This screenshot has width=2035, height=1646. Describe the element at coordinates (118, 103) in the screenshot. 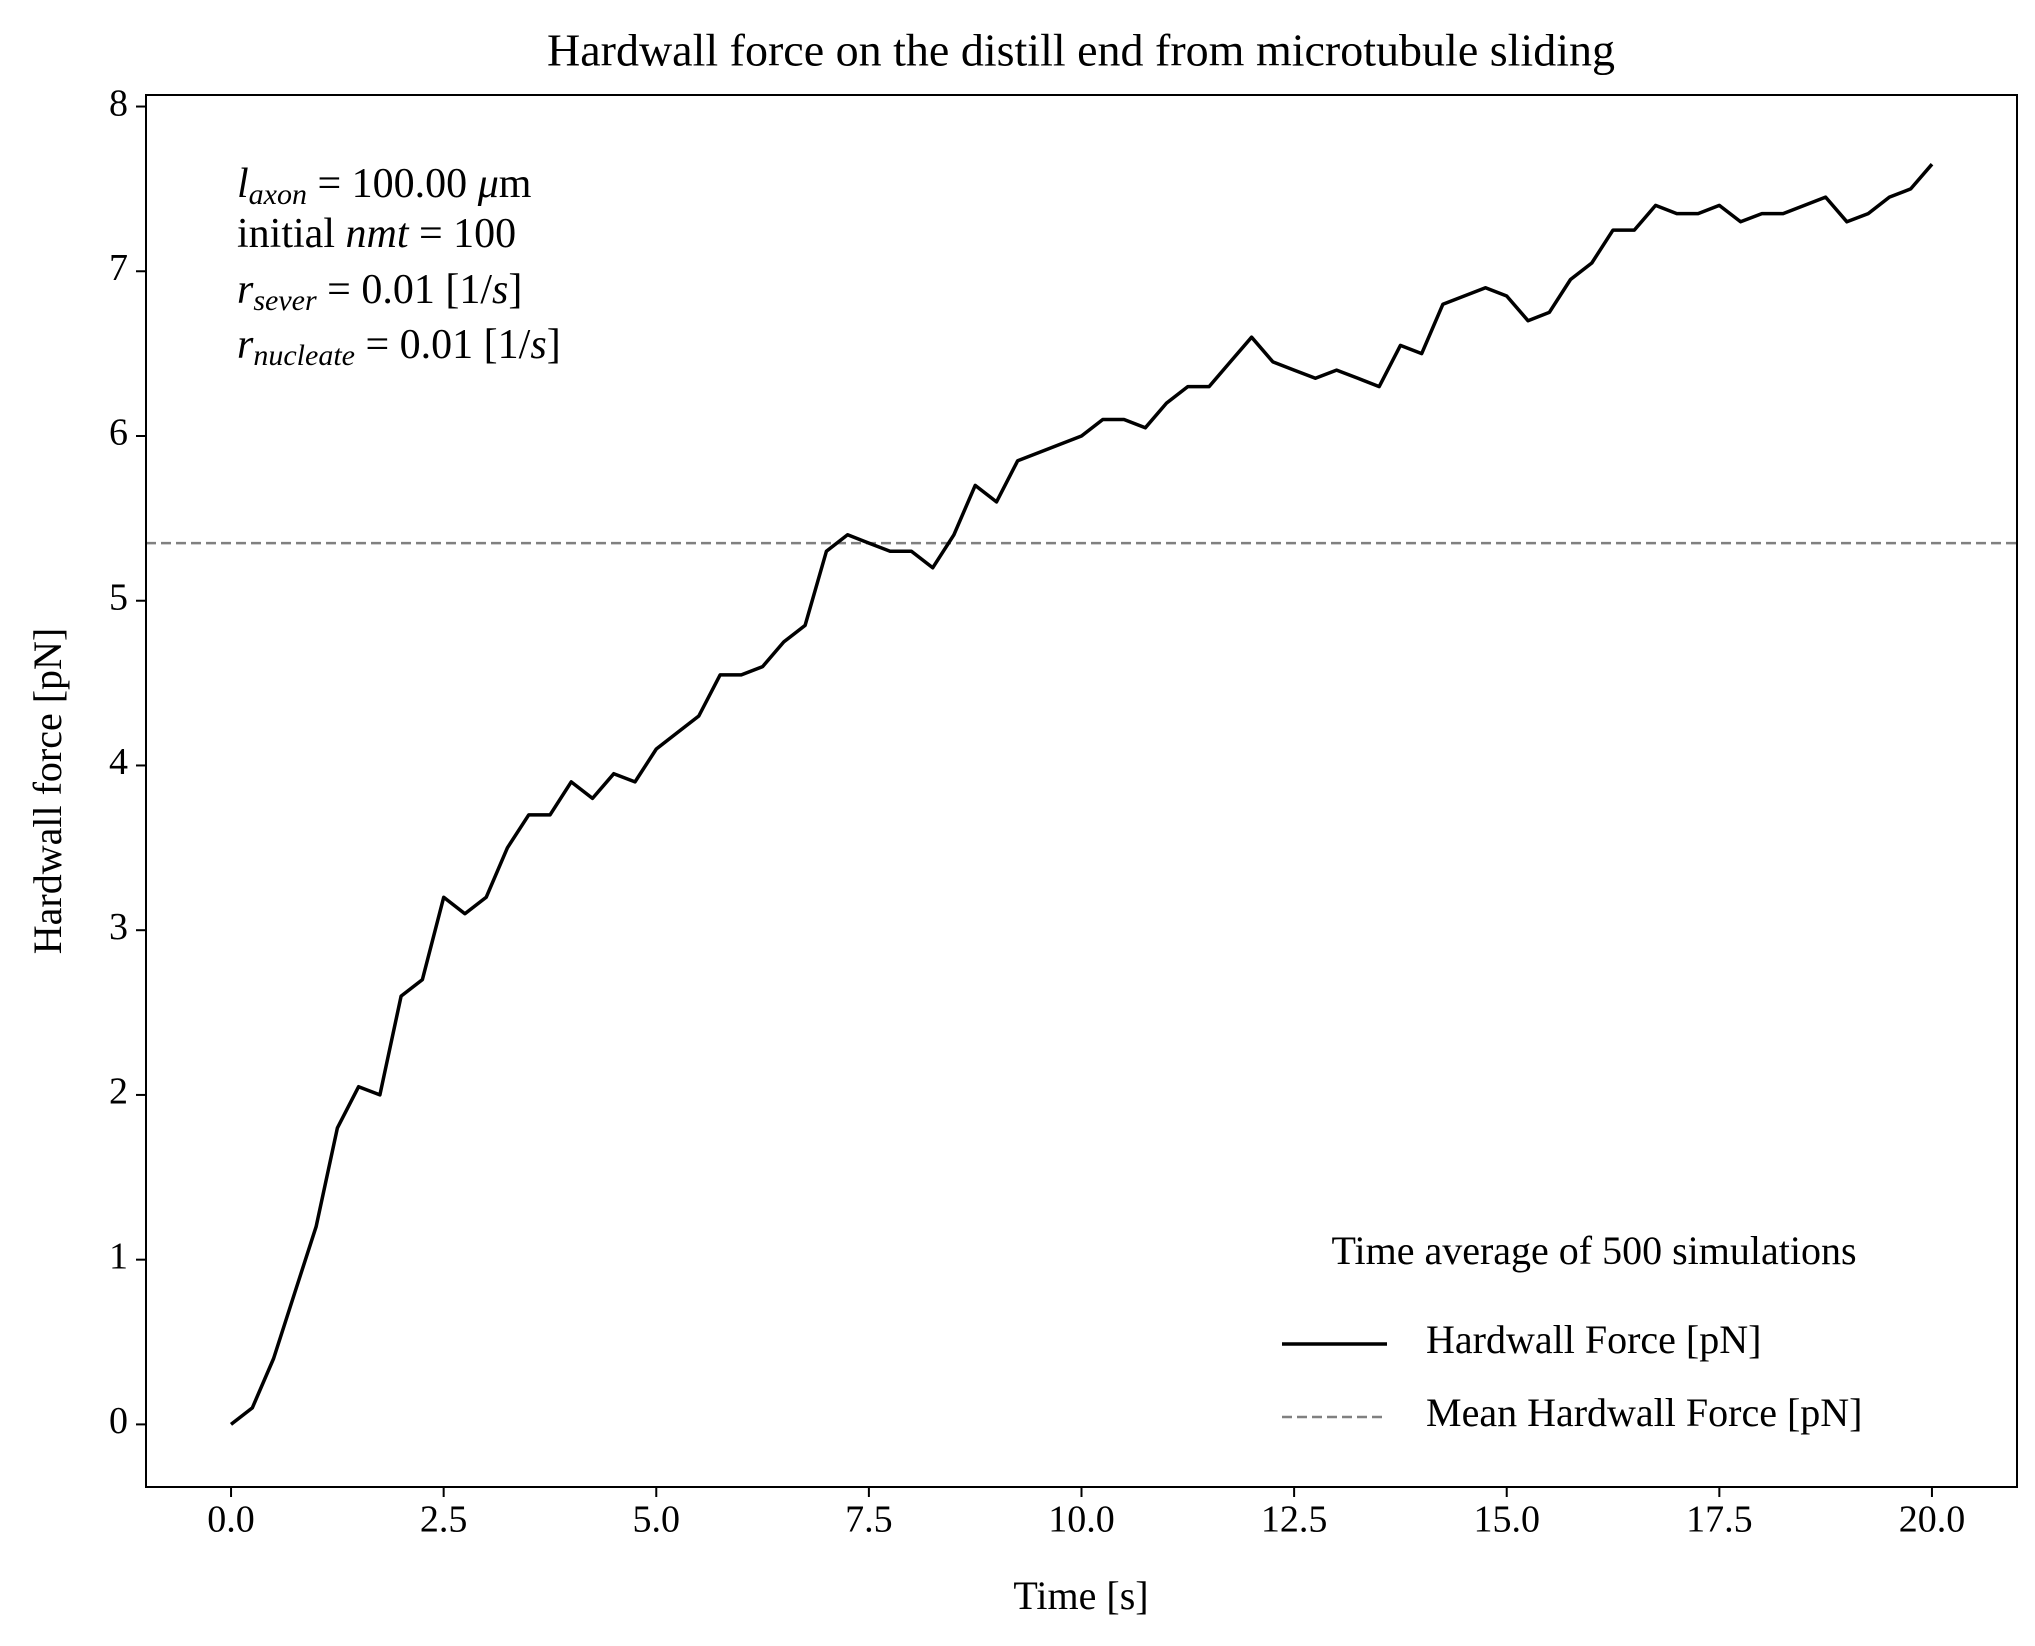

I see `y-tick-label: 8` at that location.